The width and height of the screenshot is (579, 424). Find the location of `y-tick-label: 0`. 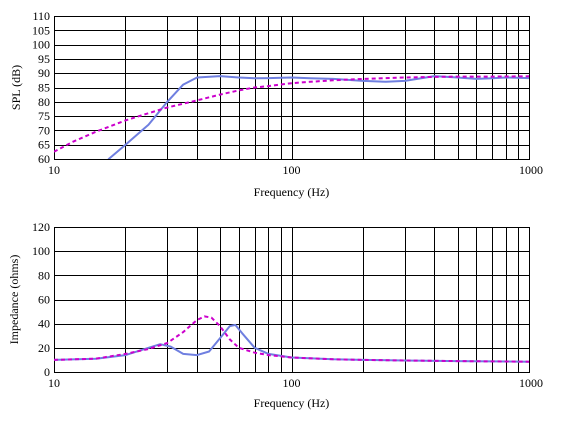

y-tick-label: 0 is located at coordinates (47, 372).